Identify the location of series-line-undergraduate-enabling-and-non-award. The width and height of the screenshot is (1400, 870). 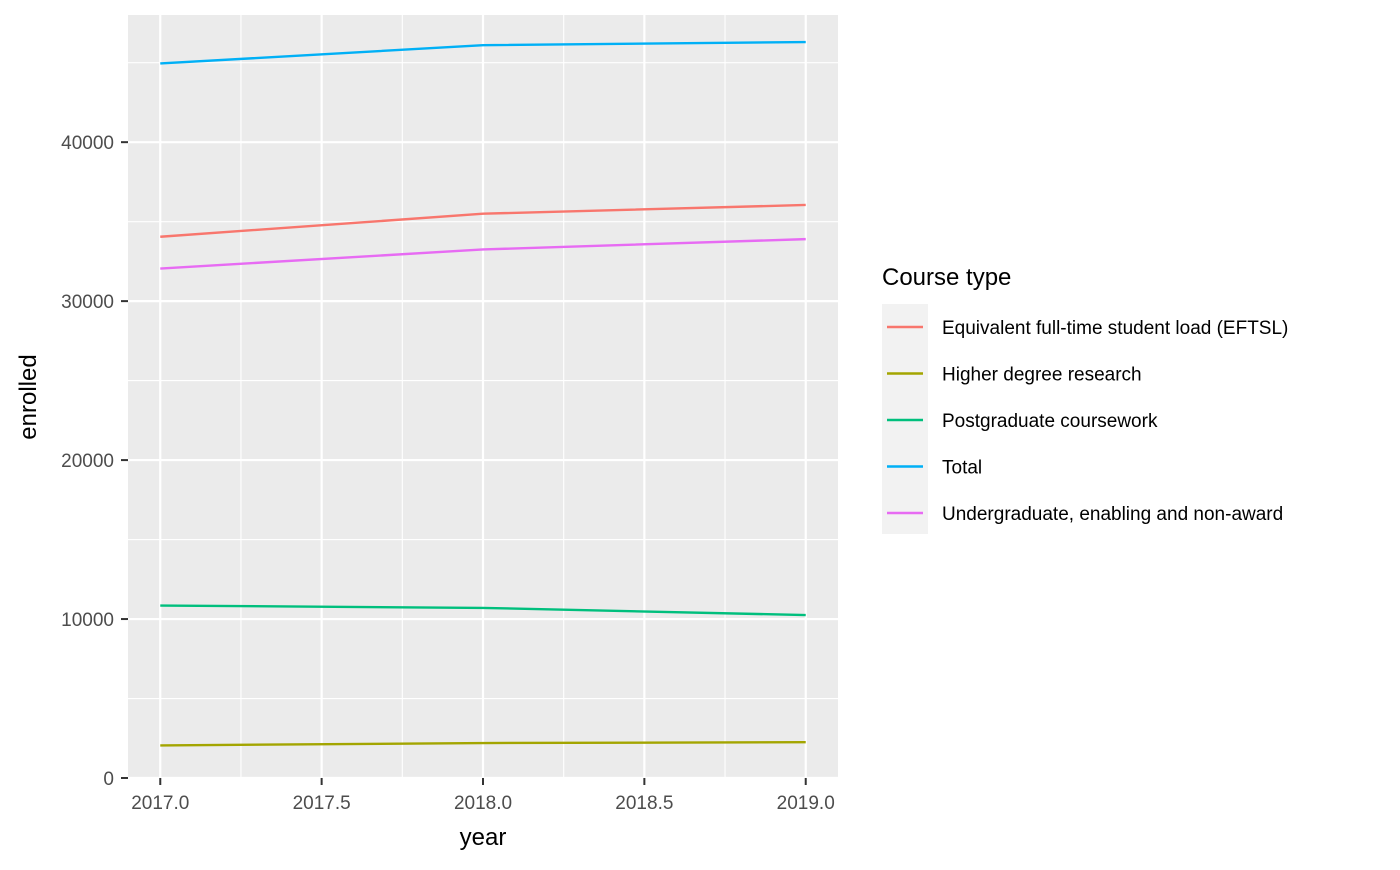
(483, 253).